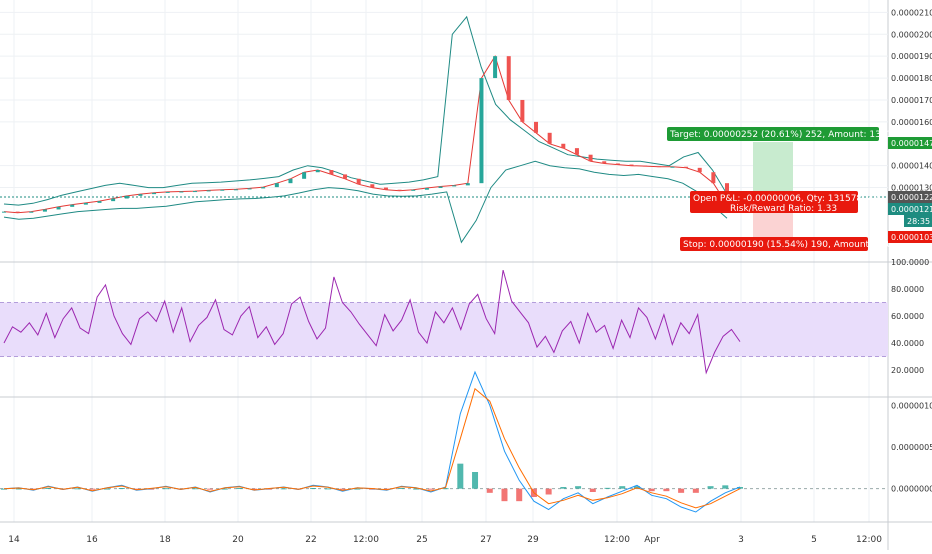 The width and height of the screenshot is (932, 554). What do you see at coordinates (918, 221) in the screenshot?
I see `countdown-tag` at bounding box center [918, 221].